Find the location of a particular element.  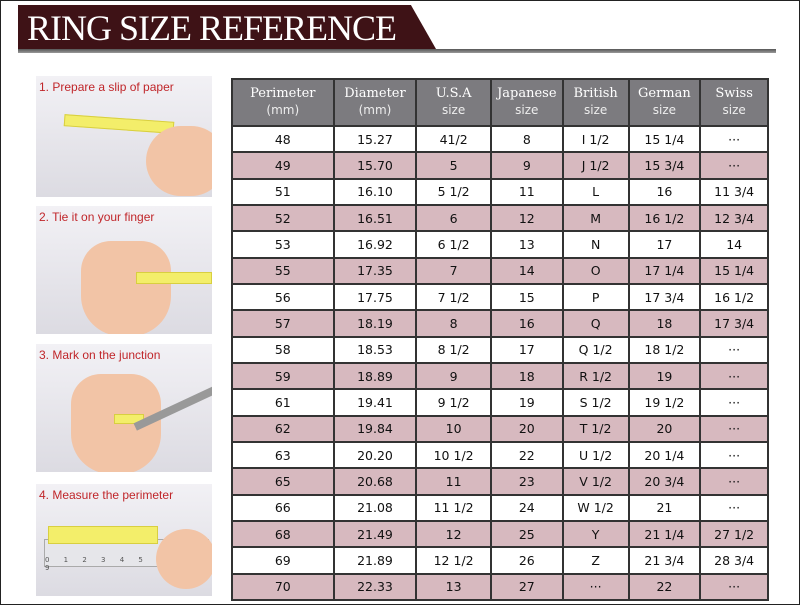

table-cell: 27 is located at coordinates (526, 587).